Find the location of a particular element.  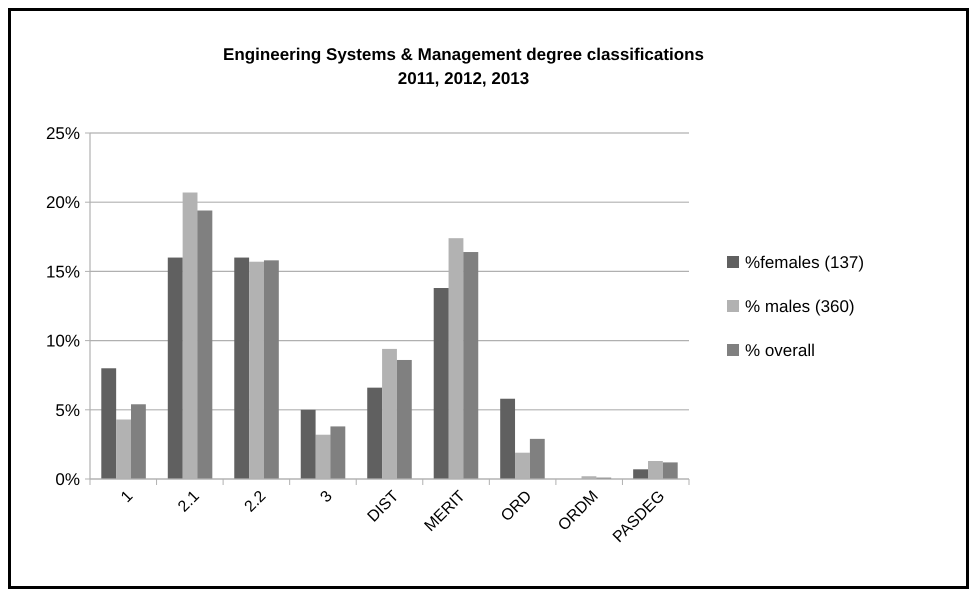

y-tick-label: 10% is located at coordinates (63, 341).